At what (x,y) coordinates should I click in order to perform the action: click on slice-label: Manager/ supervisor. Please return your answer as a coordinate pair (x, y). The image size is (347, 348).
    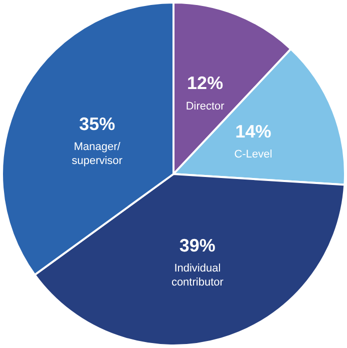
    Looking at the image, I should click on (97, 154).